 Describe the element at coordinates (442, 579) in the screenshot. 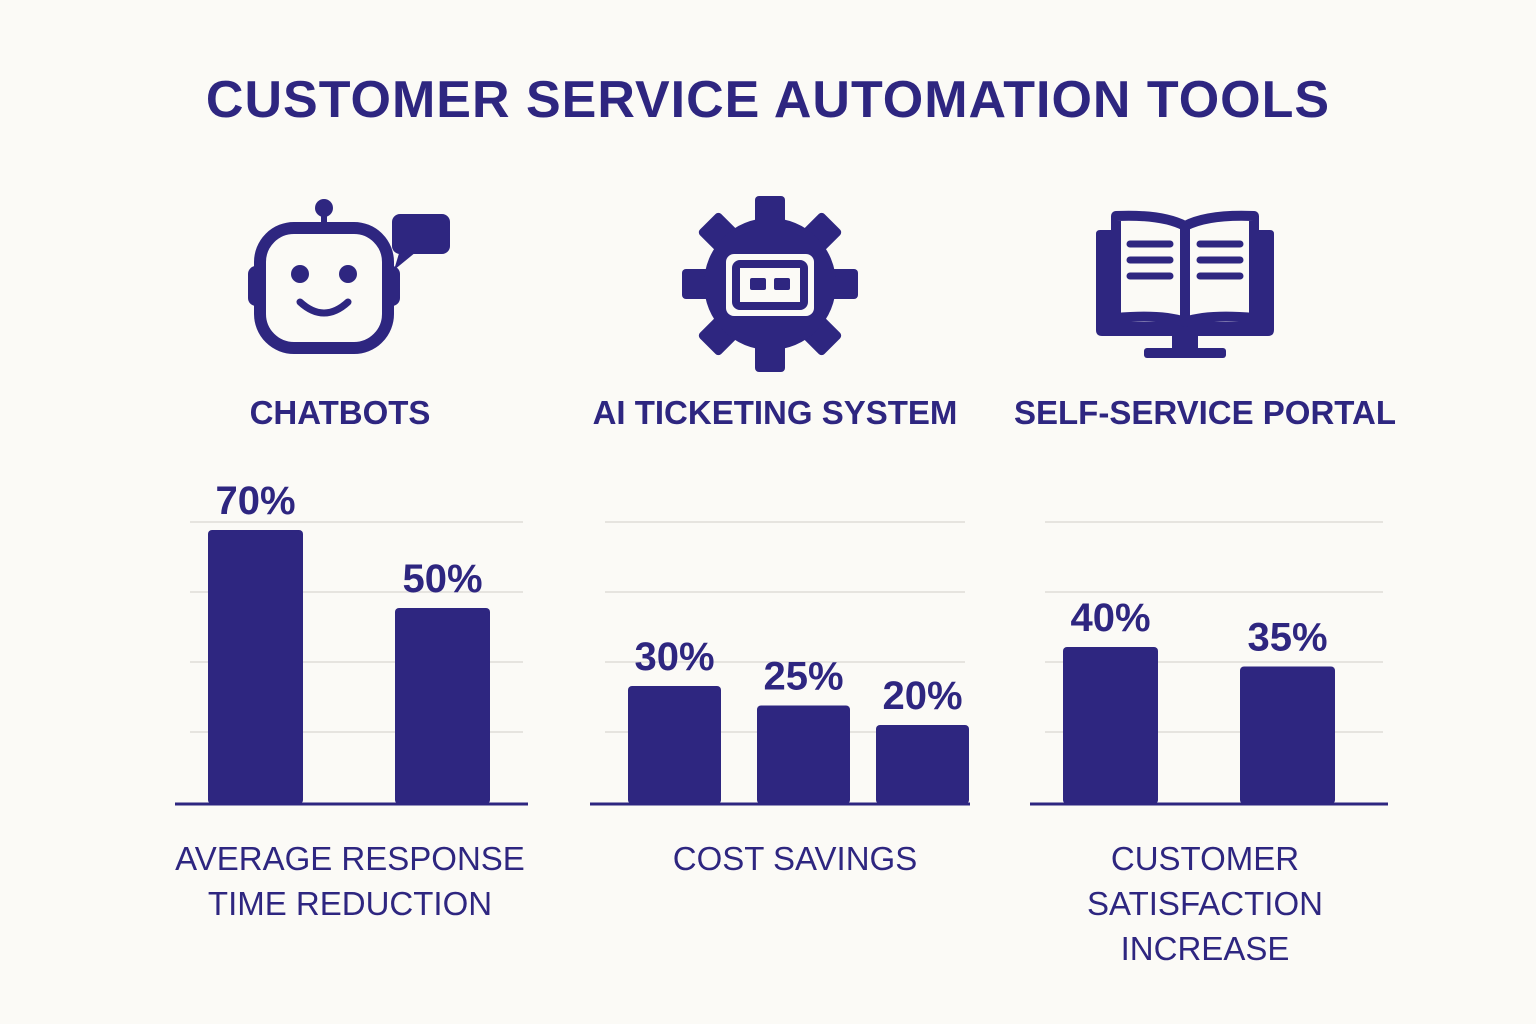

I see `bar-value-label: 50%` at that location.